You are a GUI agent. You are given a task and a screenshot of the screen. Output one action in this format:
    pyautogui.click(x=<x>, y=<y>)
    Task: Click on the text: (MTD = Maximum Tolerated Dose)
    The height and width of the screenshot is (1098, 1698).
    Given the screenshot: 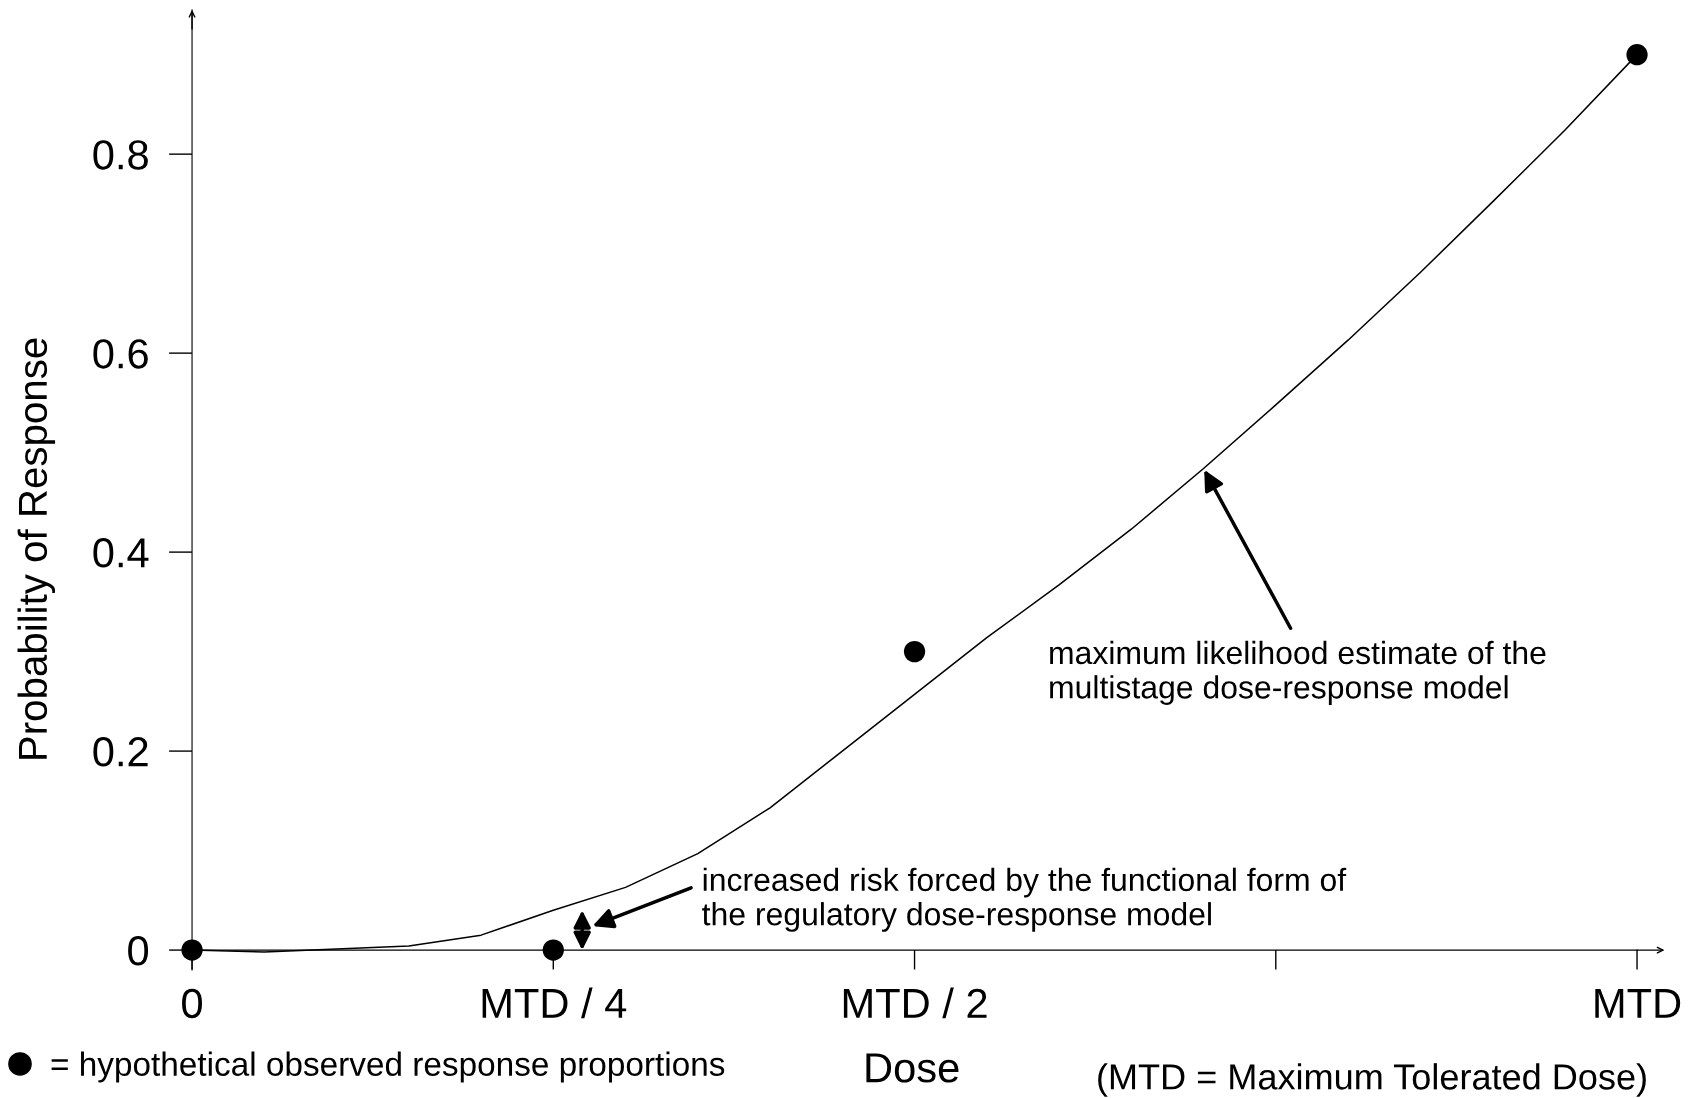 What is the action you would take?
    pyautogui.click(x=1372, y=1080)
    